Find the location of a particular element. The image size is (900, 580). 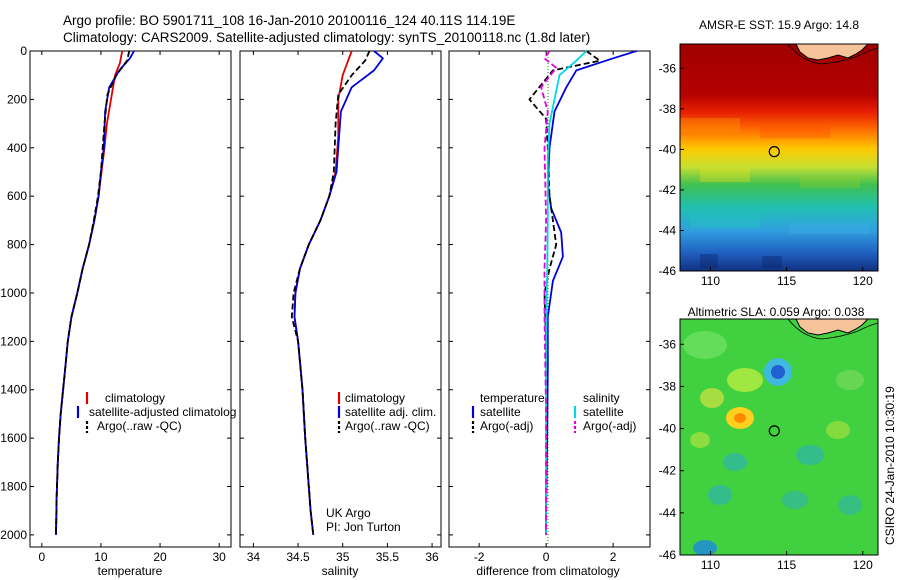

x-tick-label: 34.5 is located at coordinates (298, 557).